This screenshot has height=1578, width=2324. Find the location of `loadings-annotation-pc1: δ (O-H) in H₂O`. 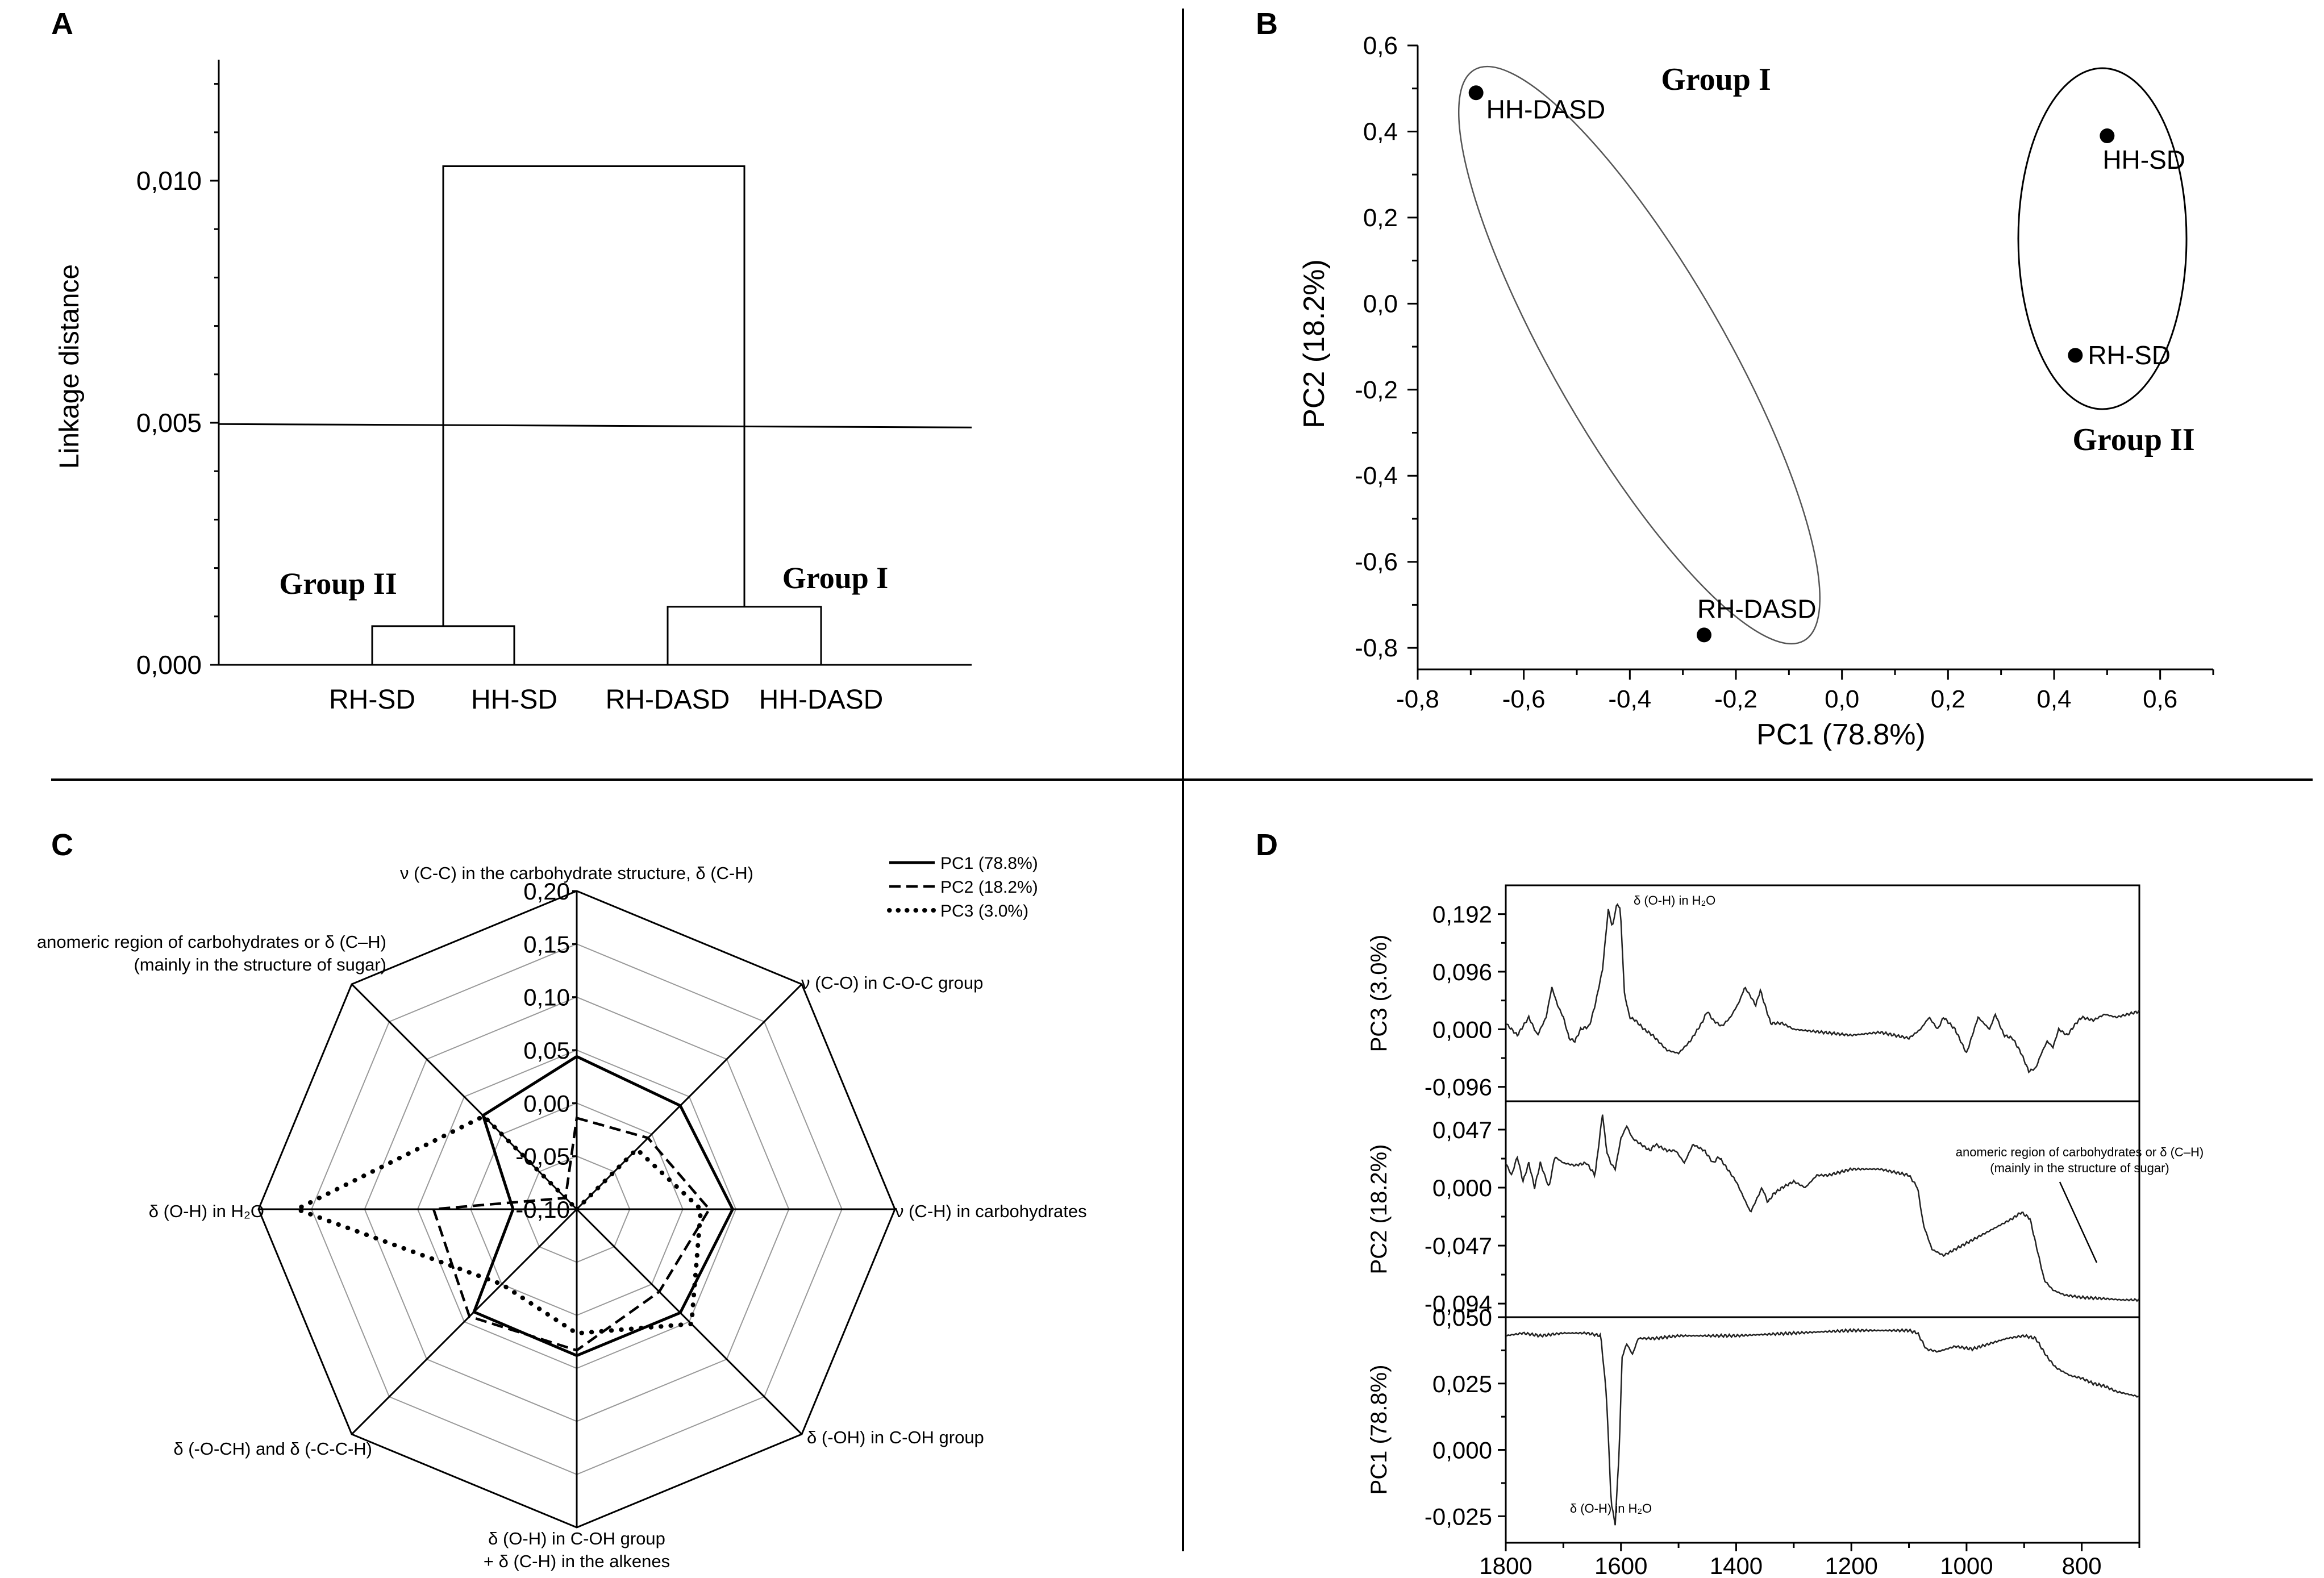

loadings-annotation-pc1: δ (O-H) in H₂O is located at coordinates (1611, 1508).